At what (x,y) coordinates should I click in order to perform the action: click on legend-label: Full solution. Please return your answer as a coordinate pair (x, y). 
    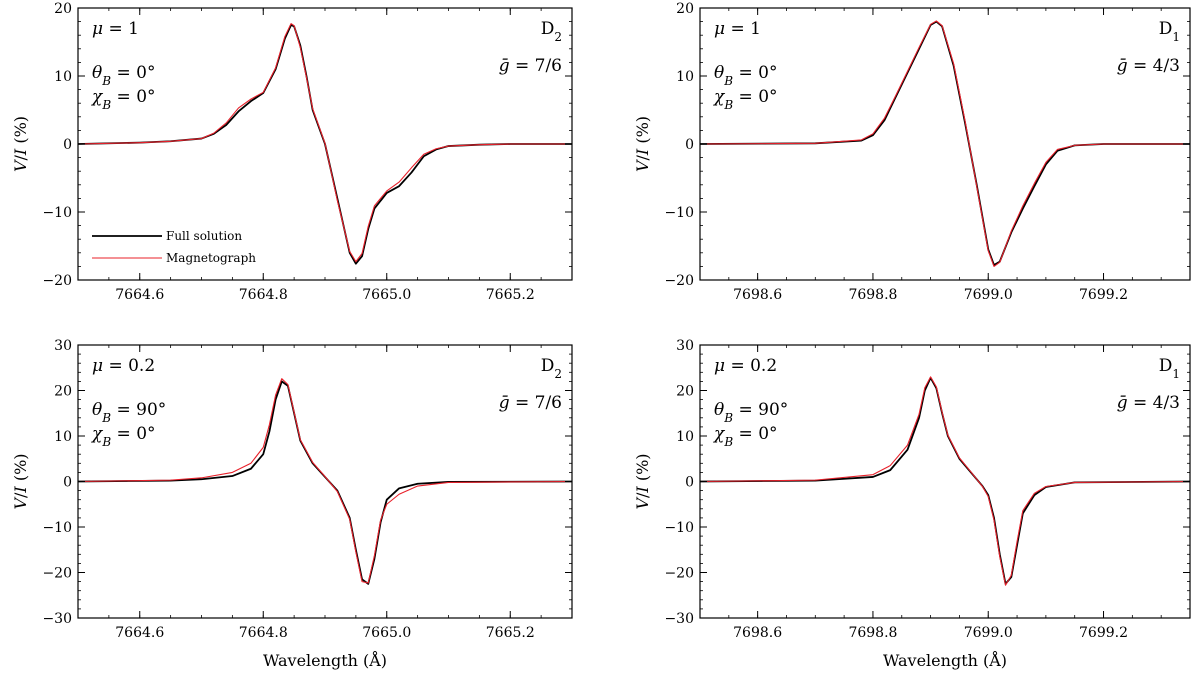
    Looking at the image, I should click on (204, 236).